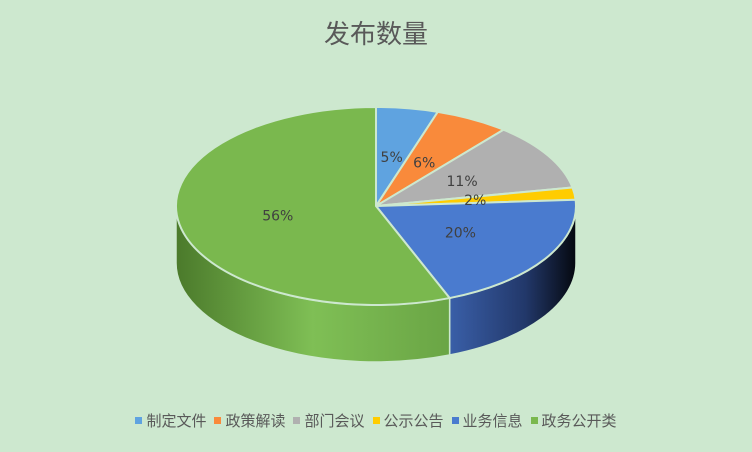 This screenshot has width=752, height=452. I want to click on legend-label: 政务公开类, so click(579, 421).